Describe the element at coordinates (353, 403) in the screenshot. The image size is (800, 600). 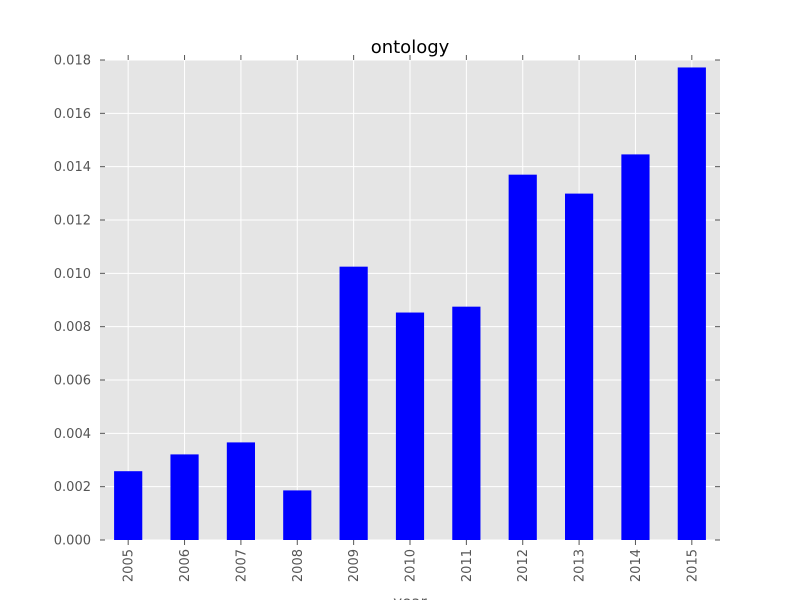
I see `bar-2009` at that location.